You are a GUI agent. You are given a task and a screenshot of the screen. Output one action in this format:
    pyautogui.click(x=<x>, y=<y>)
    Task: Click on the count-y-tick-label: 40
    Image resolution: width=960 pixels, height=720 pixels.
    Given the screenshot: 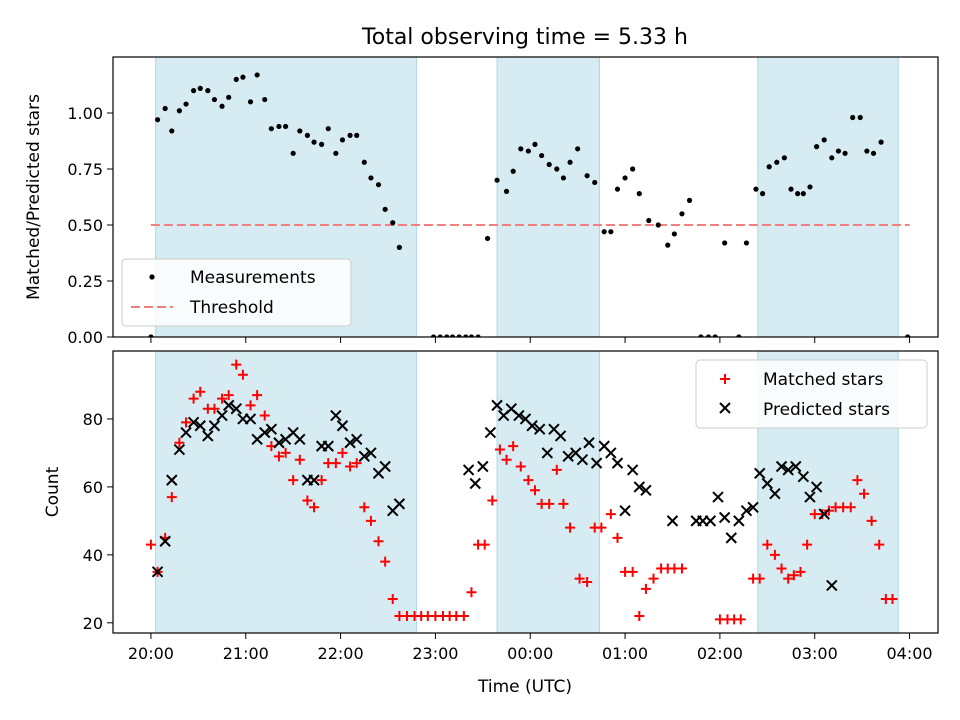 What is the action you would take?
    pyautogui.click(x=93, y=555)
    